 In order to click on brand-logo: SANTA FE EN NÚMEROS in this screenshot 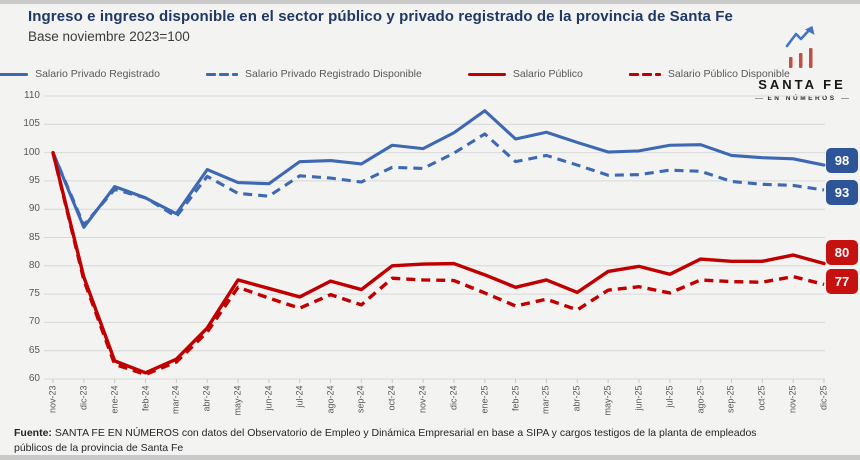, I will do `click(802, 64)`.